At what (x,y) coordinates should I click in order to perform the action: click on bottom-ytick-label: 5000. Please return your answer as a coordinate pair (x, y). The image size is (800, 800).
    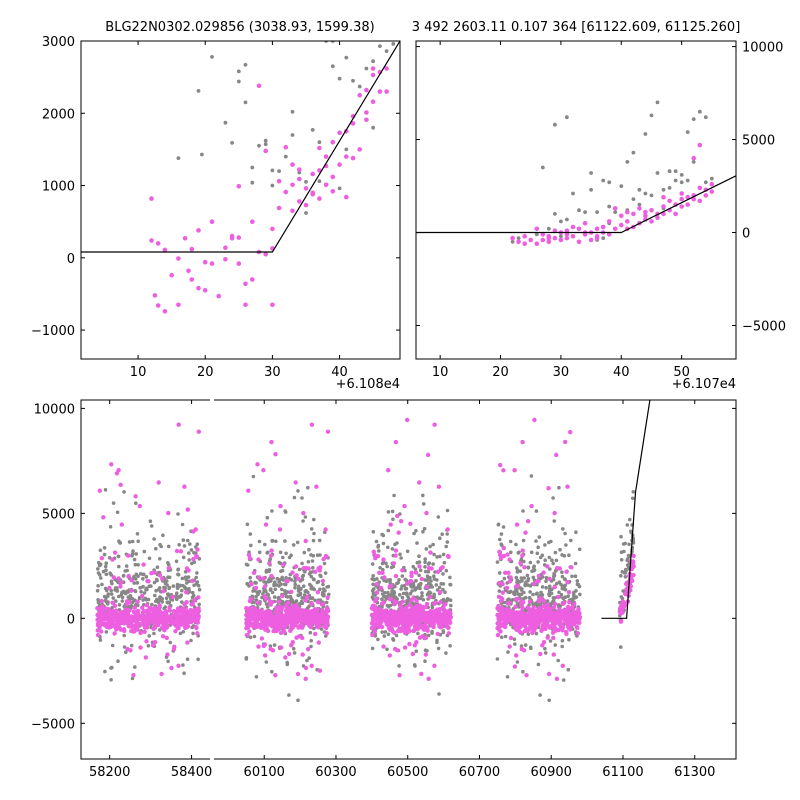
    Looking at the image, I should click on (58, 514).